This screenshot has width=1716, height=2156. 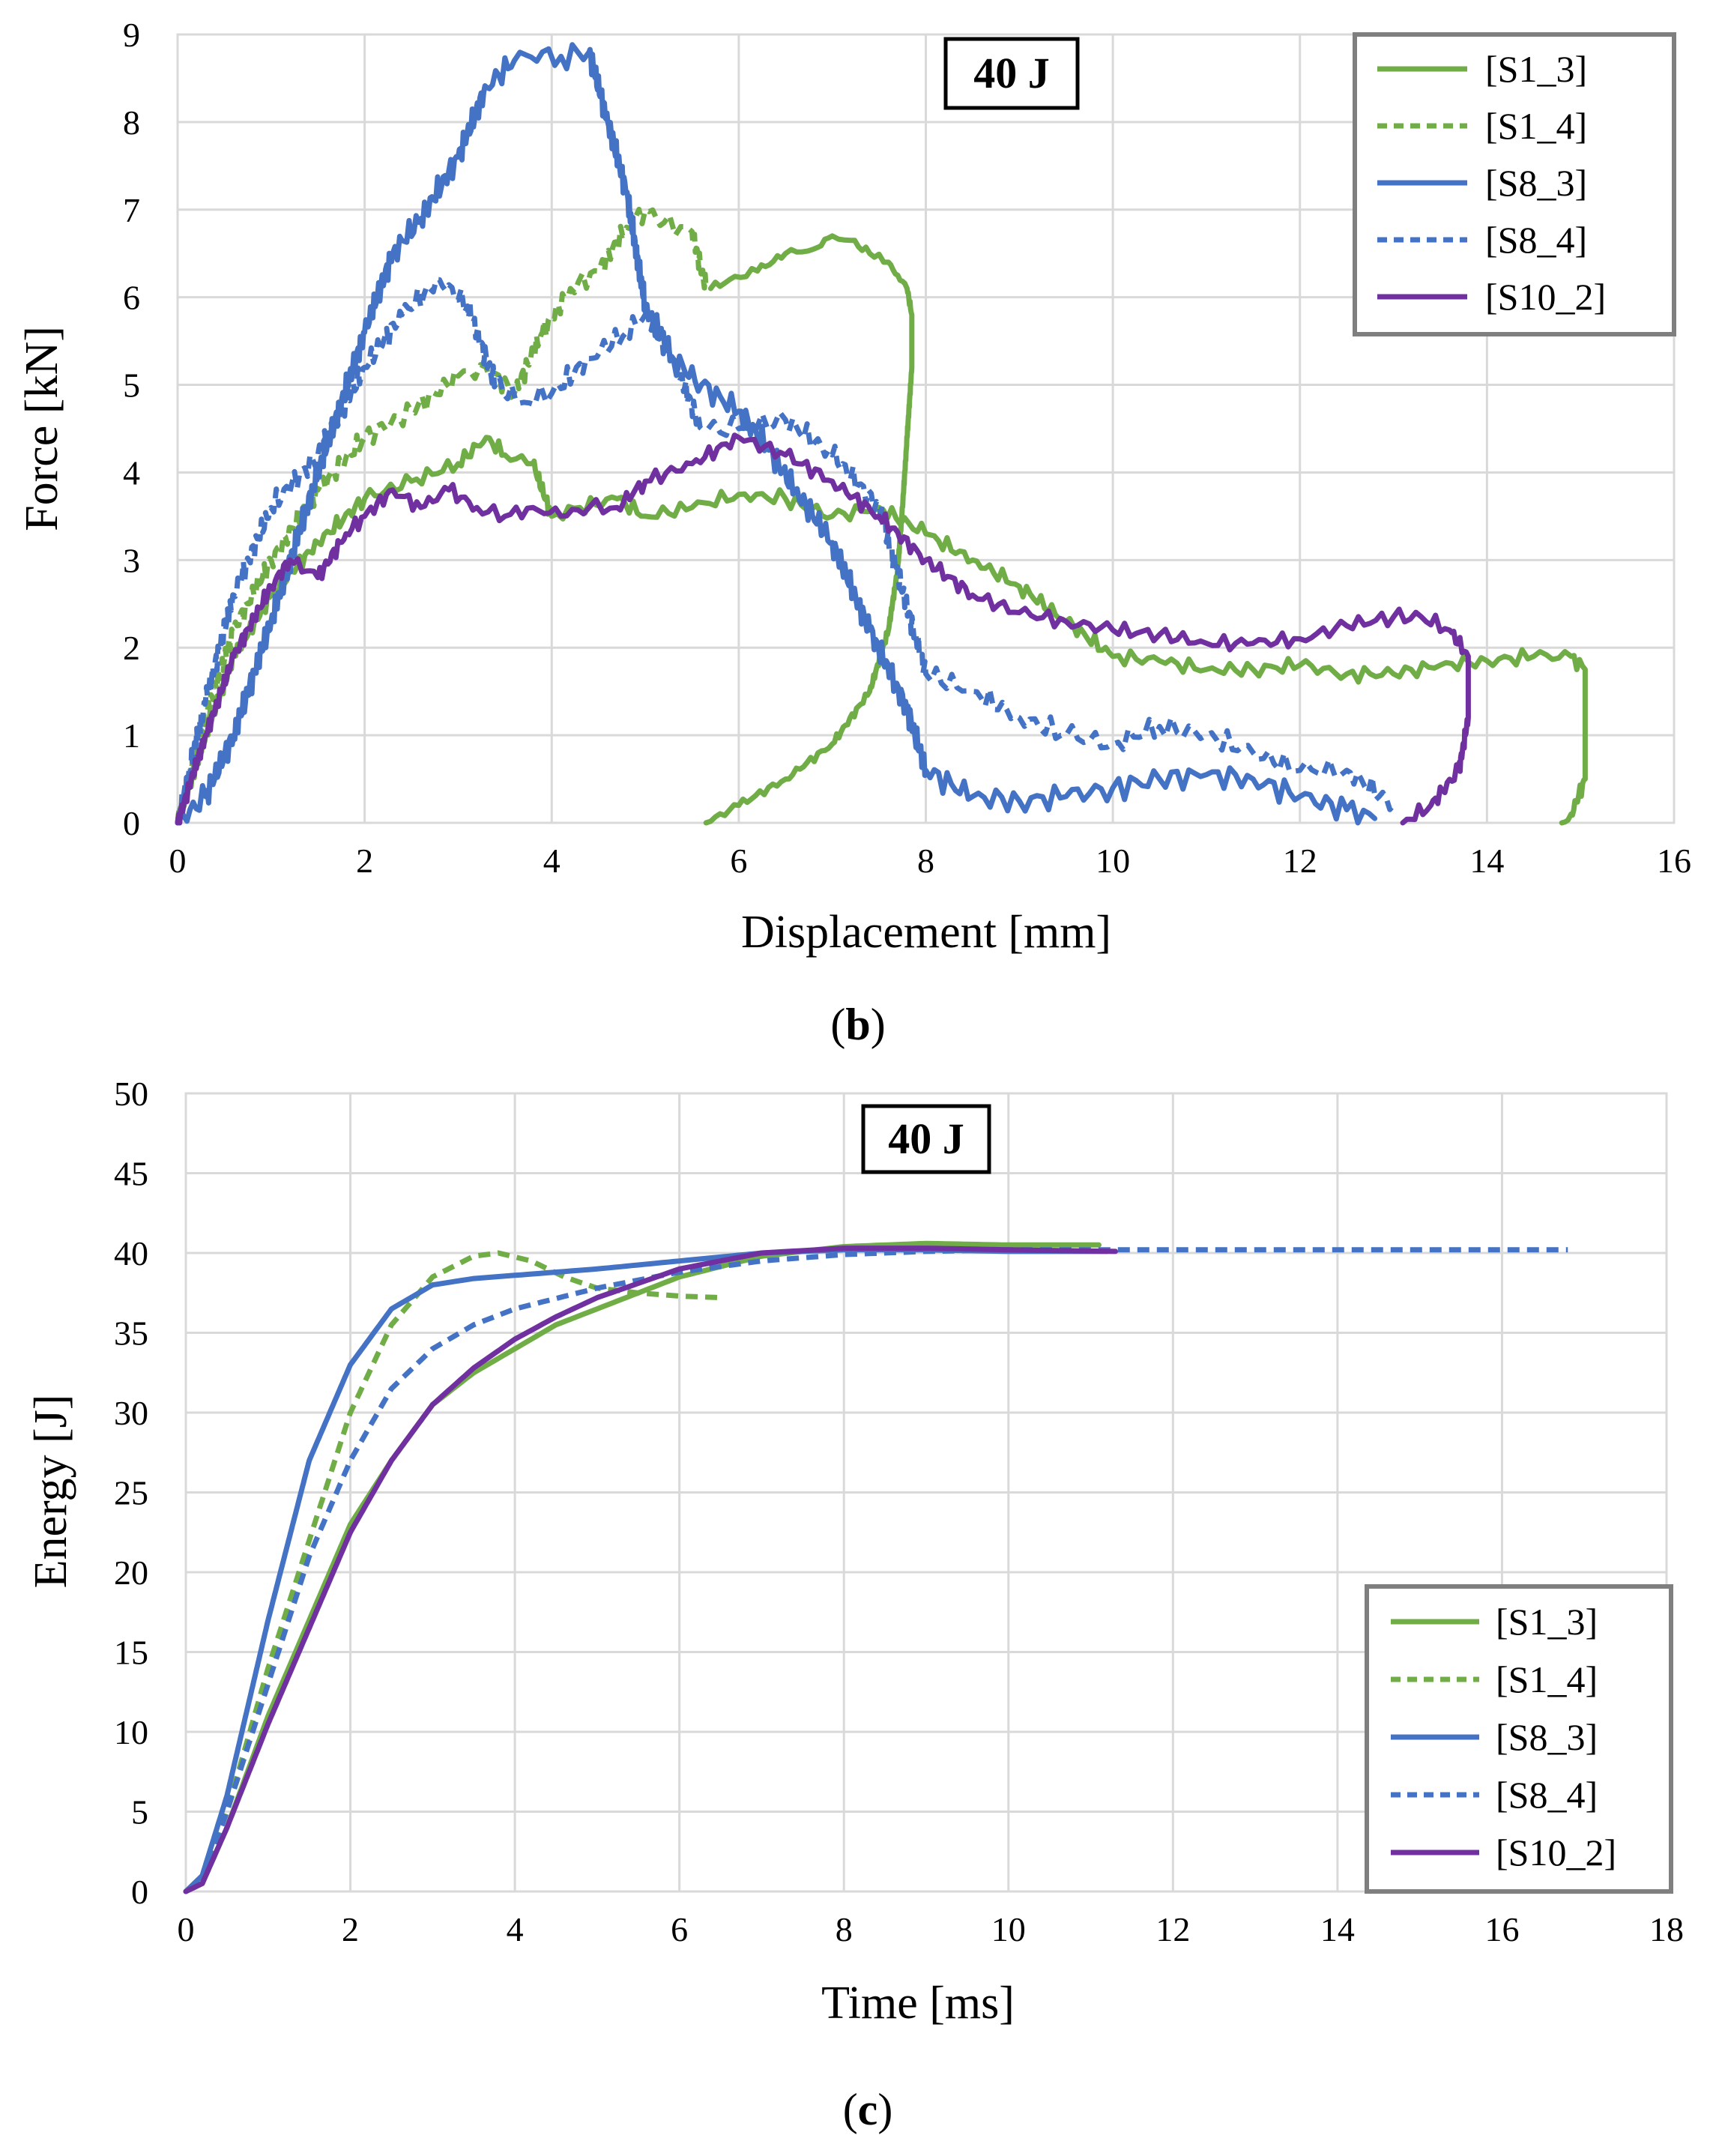 What do you see at coordinates (131, 298) in the screenshot?
I see `y-tick-label: 6` at bounding box center [131, 298].